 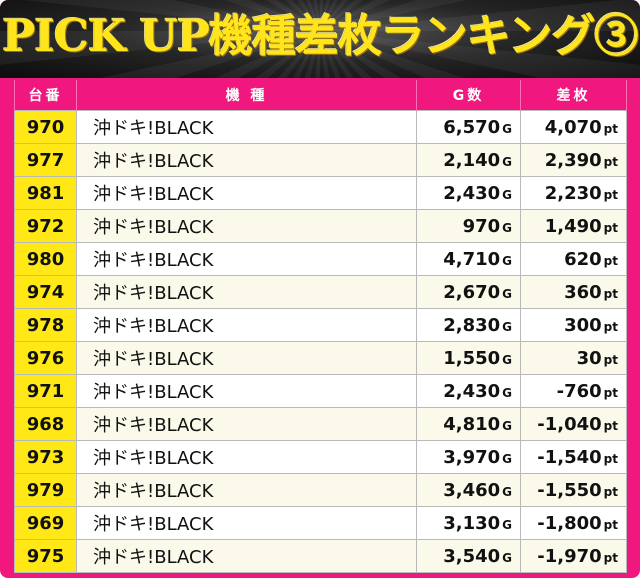 I want to click on row-difference-cell: 360 pt, so click(x=573, y=292).